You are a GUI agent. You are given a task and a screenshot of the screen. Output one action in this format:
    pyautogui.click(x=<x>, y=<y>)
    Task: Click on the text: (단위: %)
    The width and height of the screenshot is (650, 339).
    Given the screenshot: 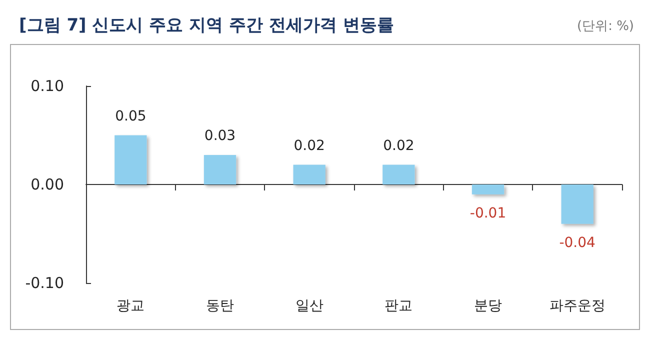 What is the action you would take?
    pyautogui.click(x=605, y=26)
    